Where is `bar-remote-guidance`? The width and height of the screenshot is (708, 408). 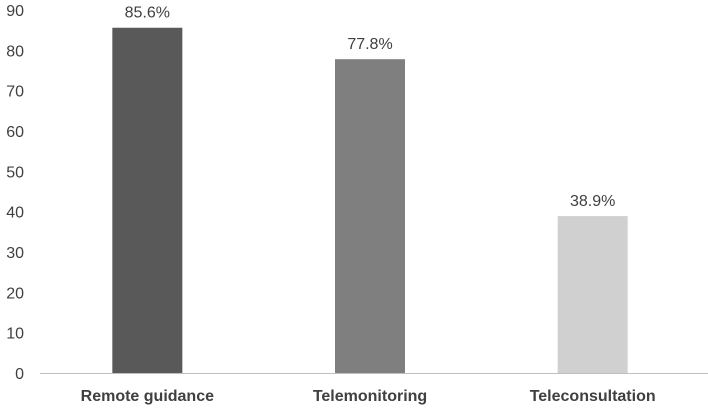
bar-remote-guidance is located at coordinates (147, 200).